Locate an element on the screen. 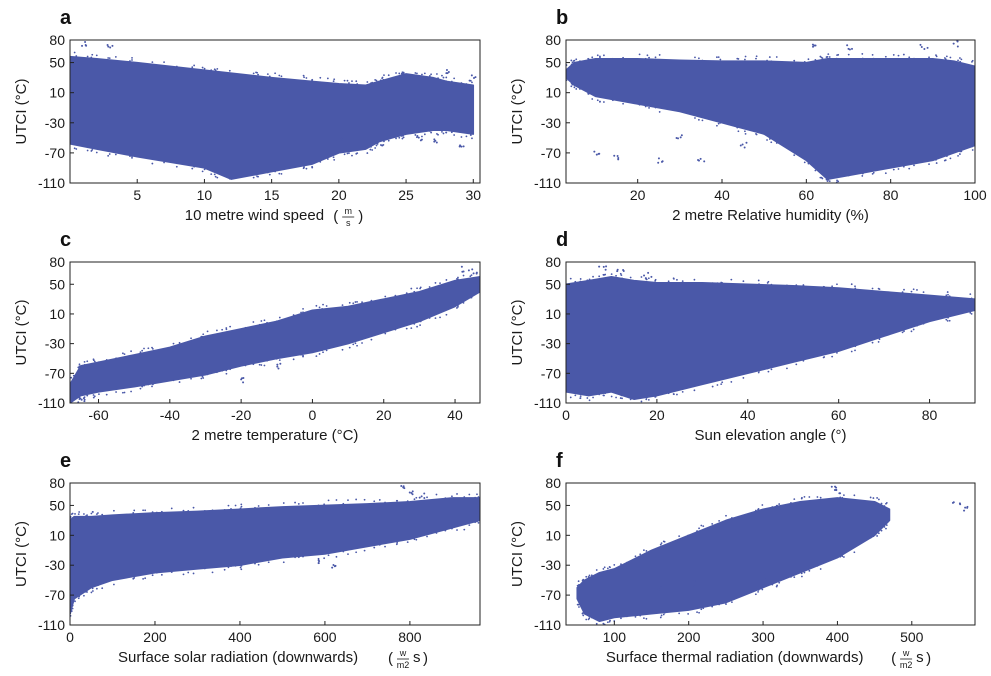 Image resolution: width=991 pixels, height=676 pixels. x-tick-label: 20 is located at coordinates (384, 415).